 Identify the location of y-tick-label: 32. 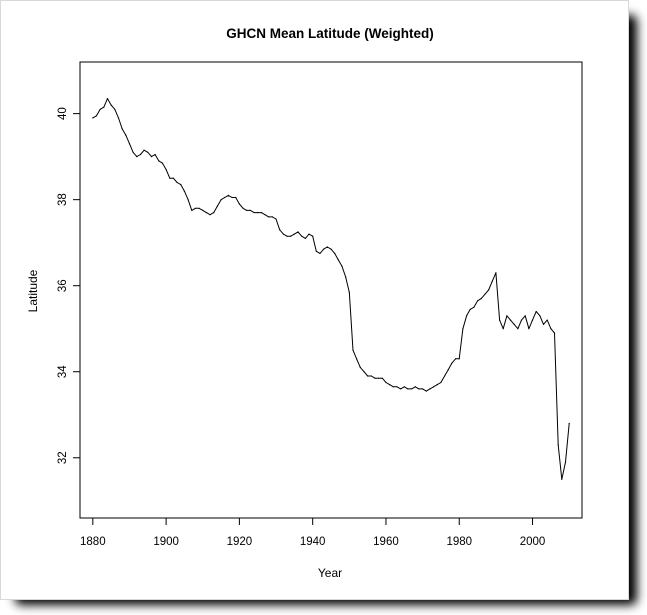
(63, 457).